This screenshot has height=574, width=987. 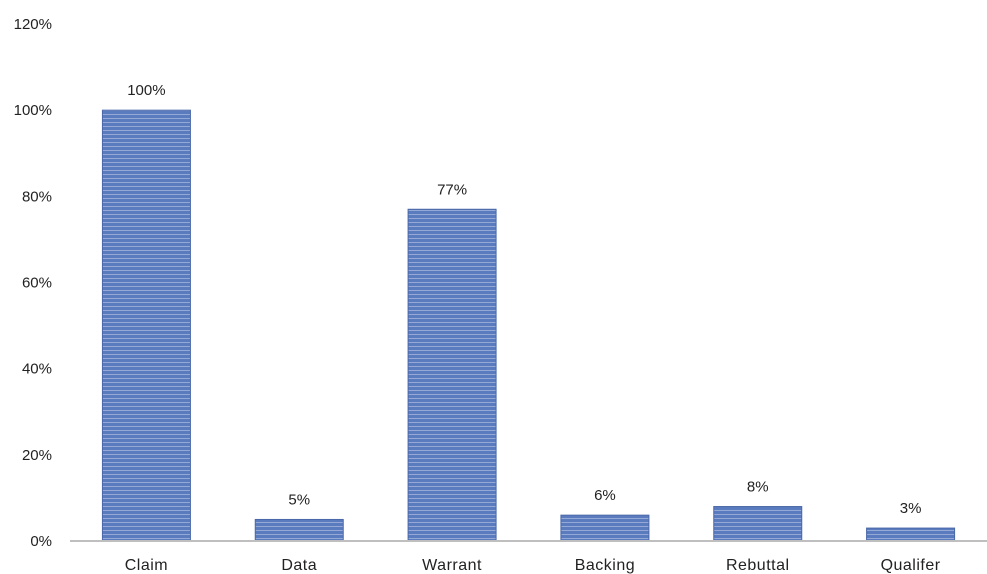 I want to click on data-label: 77%, so click(x=452, y=189).